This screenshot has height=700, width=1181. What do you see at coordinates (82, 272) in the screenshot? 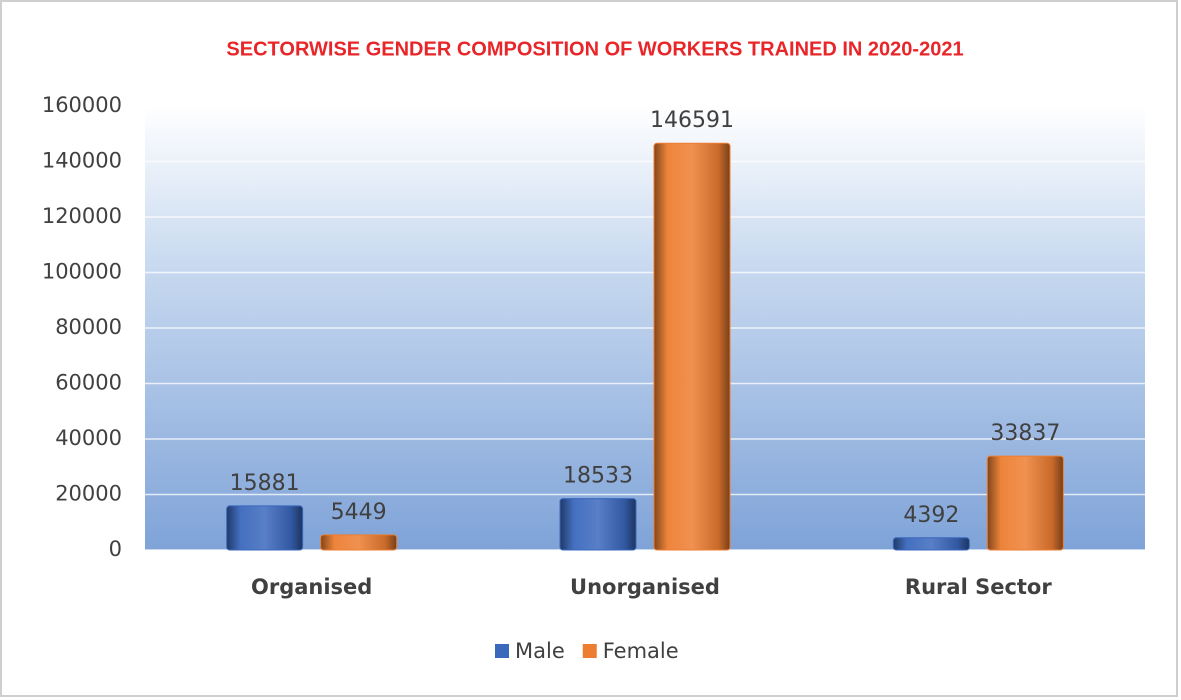
I see `y-tick-label: 100000` at bounding box center [82, 272].